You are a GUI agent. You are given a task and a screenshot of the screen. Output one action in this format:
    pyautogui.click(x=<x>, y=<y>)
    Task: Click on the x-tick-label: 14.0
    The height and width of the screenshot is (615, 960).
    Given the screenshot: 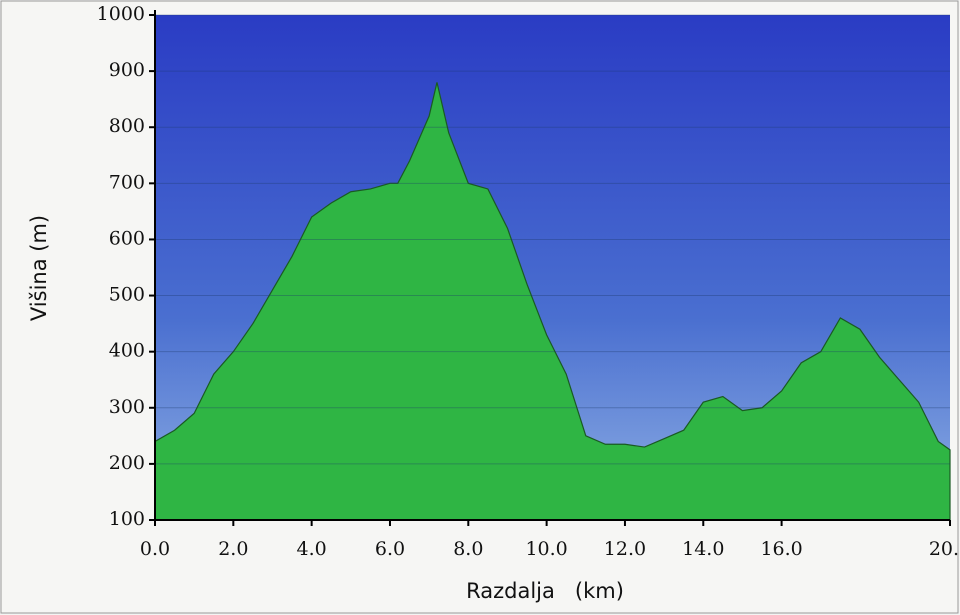 What is the action you would take?
    pyautogui.click(x=703, y=549)
    